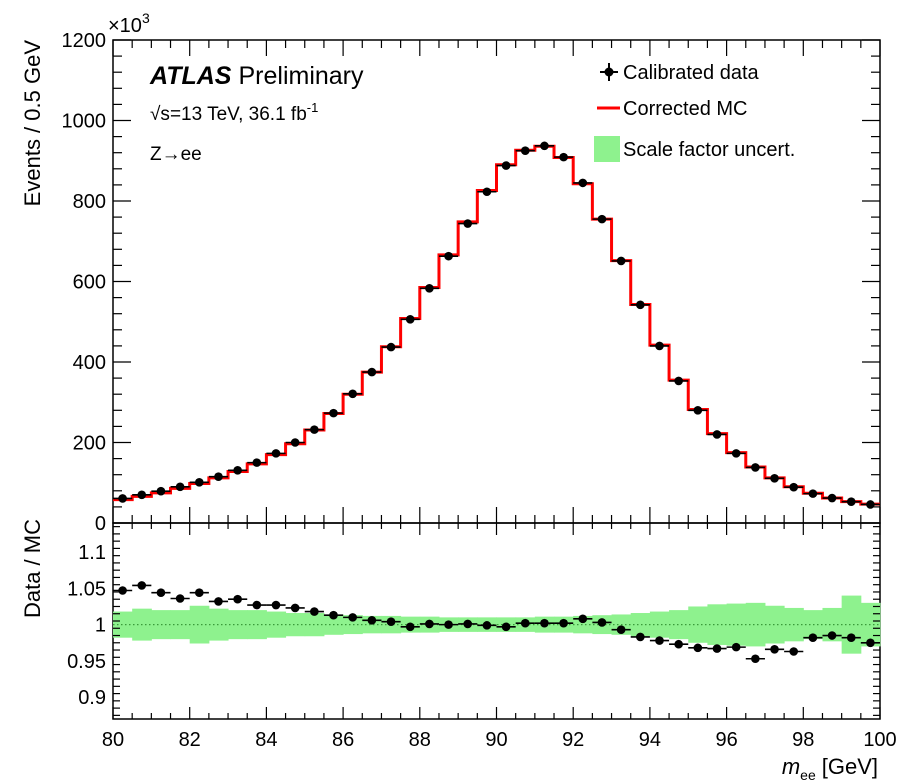 The image size is (904, 782). I want to click on y-tick-label-top: 1200, so click(84, 41).